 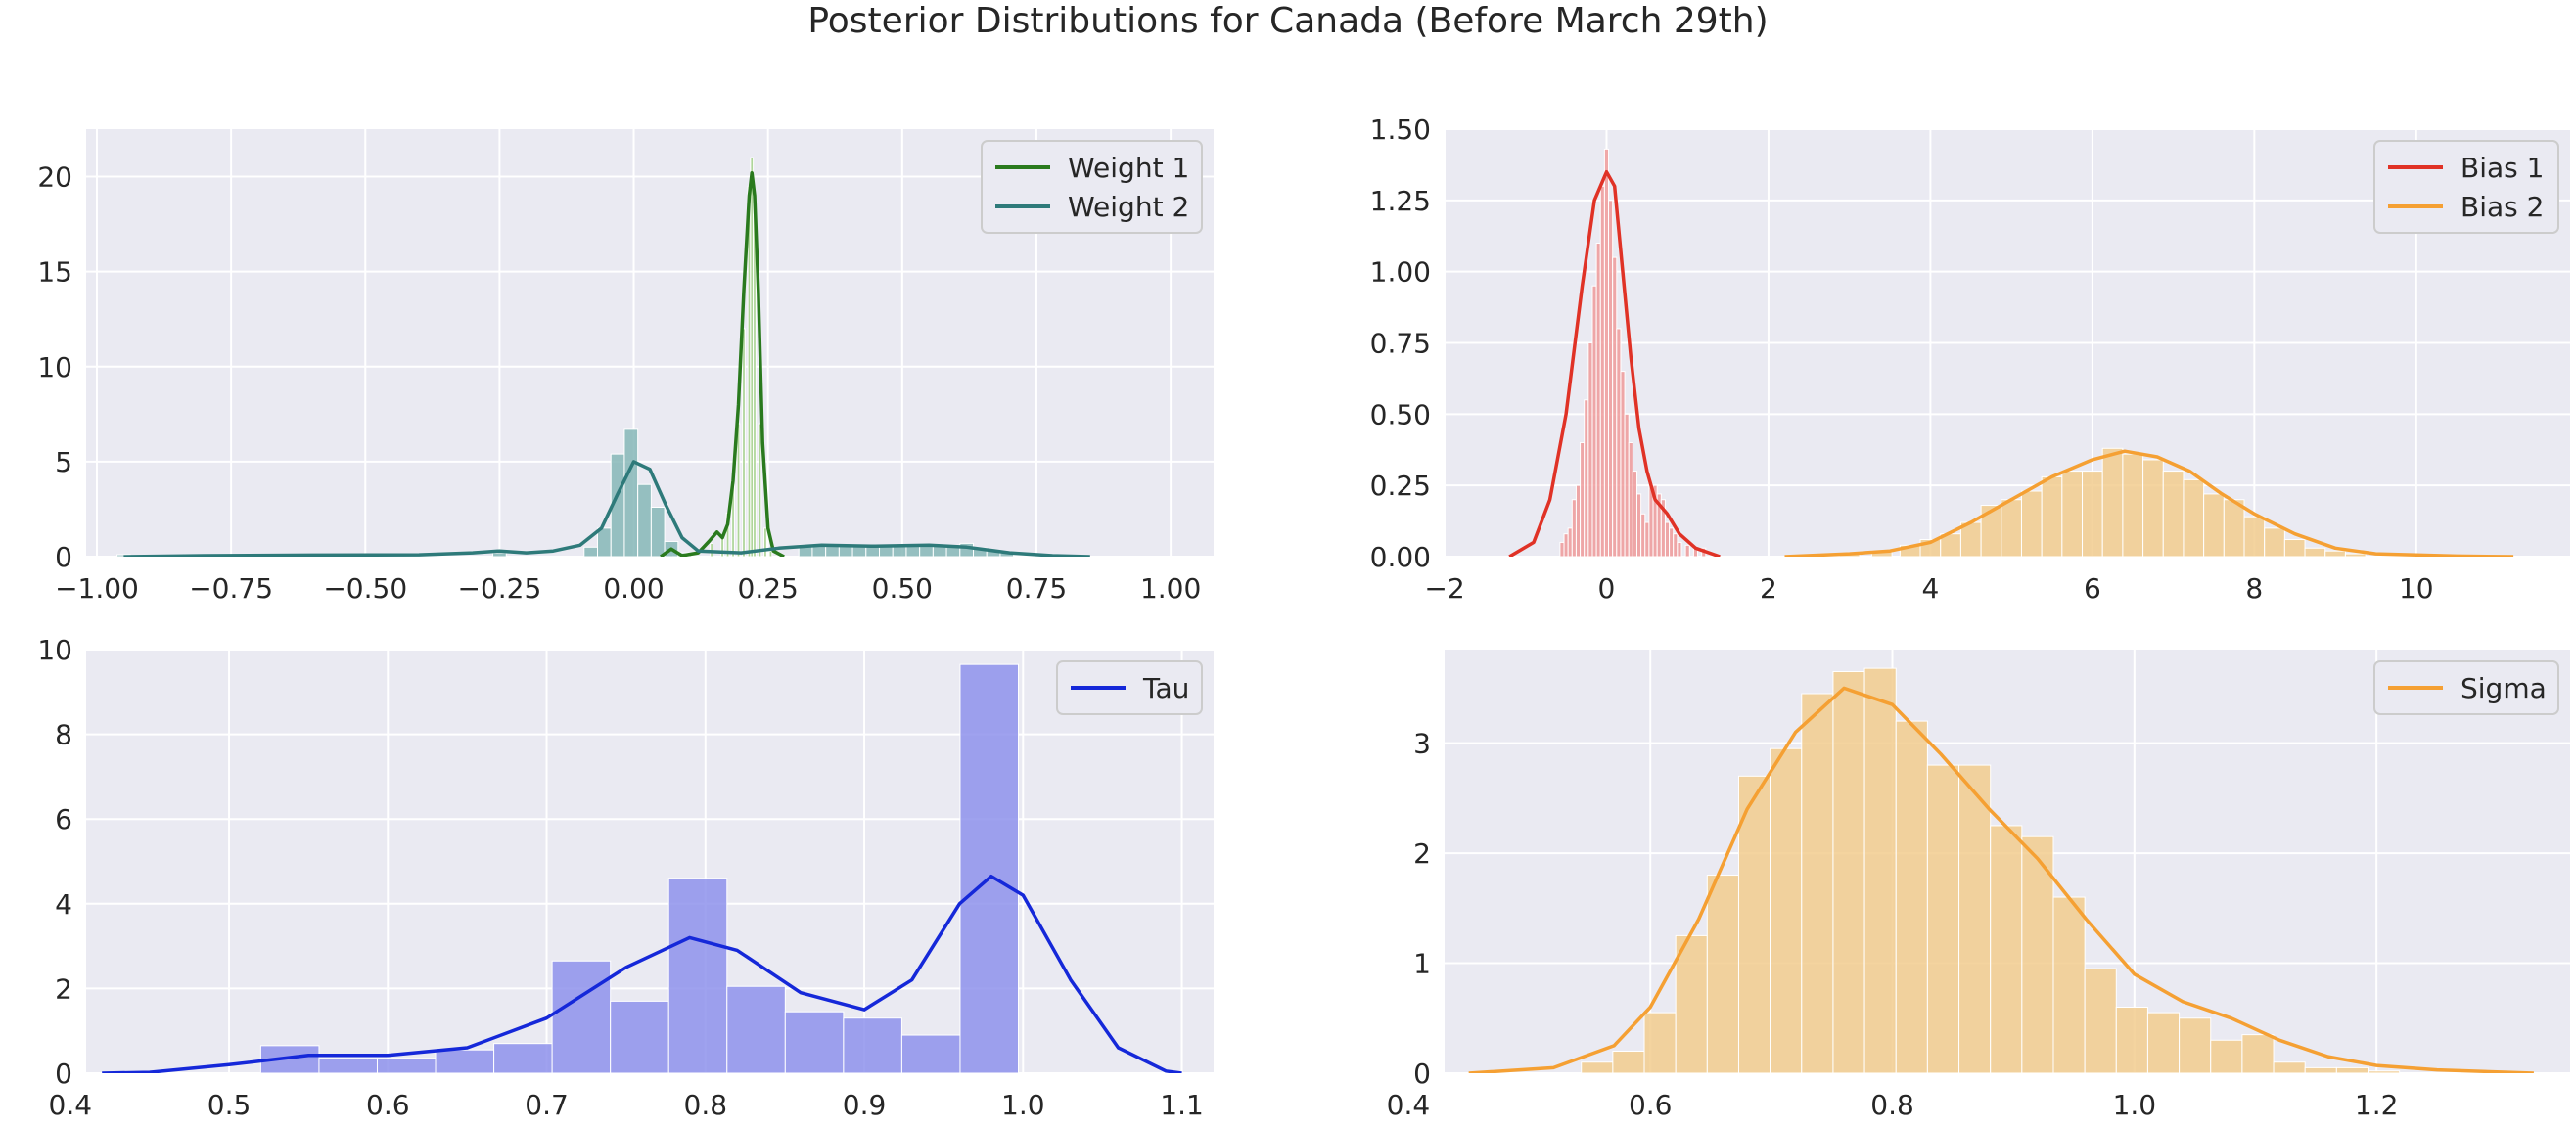 I want to click on sigma-y-tick-label: 0, so click(x=1422, y=1074).